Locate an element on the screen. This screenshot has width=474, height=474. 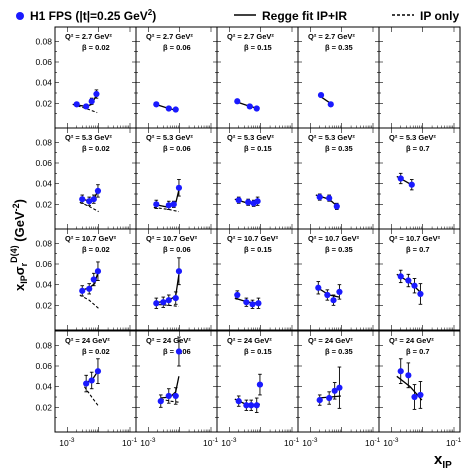
panel-4: Q² = 2.7 GeV² β = 0.35 is located at coordinates (338, 77).